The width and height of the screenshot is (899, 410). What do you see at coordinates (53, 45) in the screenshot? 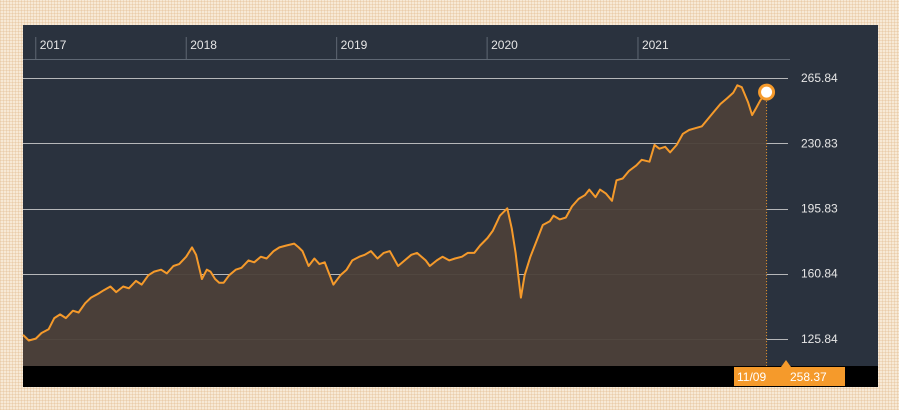
I see `x-tick-label: 2017` at bounding box center [53, 45].